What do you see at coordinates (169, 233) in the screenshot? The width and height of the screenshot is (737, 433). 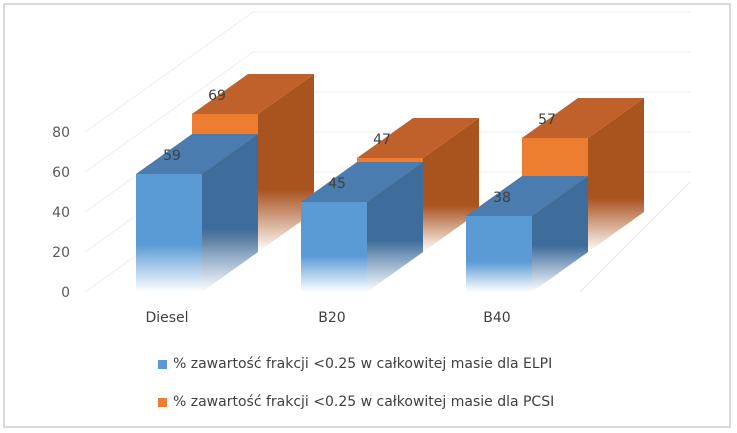 I see `bar-elpi-diesel-front` at bounding box center [169, 233].